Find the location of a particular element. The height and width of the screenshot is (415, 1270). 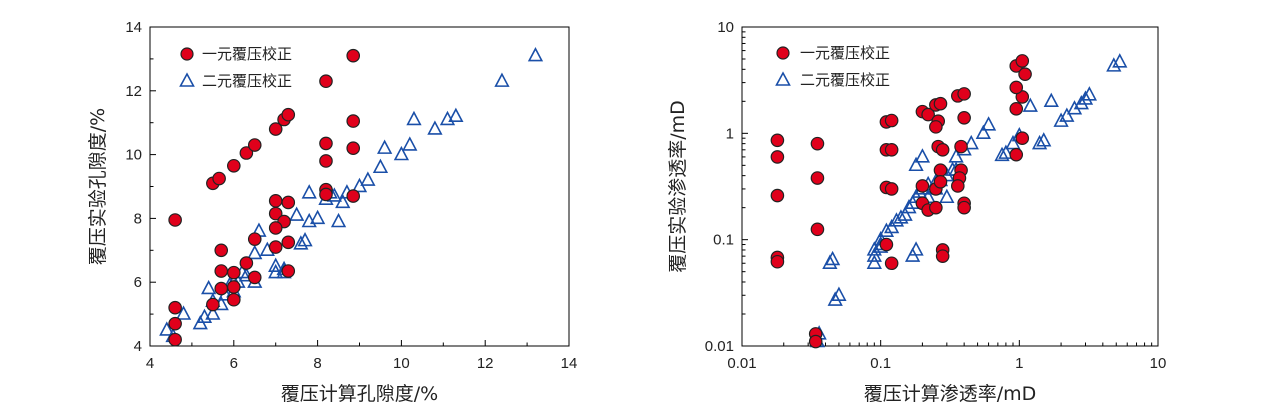

porosity-x-axis-title: 覆压计算孔隙度/% is located at coordinates (359, 394).